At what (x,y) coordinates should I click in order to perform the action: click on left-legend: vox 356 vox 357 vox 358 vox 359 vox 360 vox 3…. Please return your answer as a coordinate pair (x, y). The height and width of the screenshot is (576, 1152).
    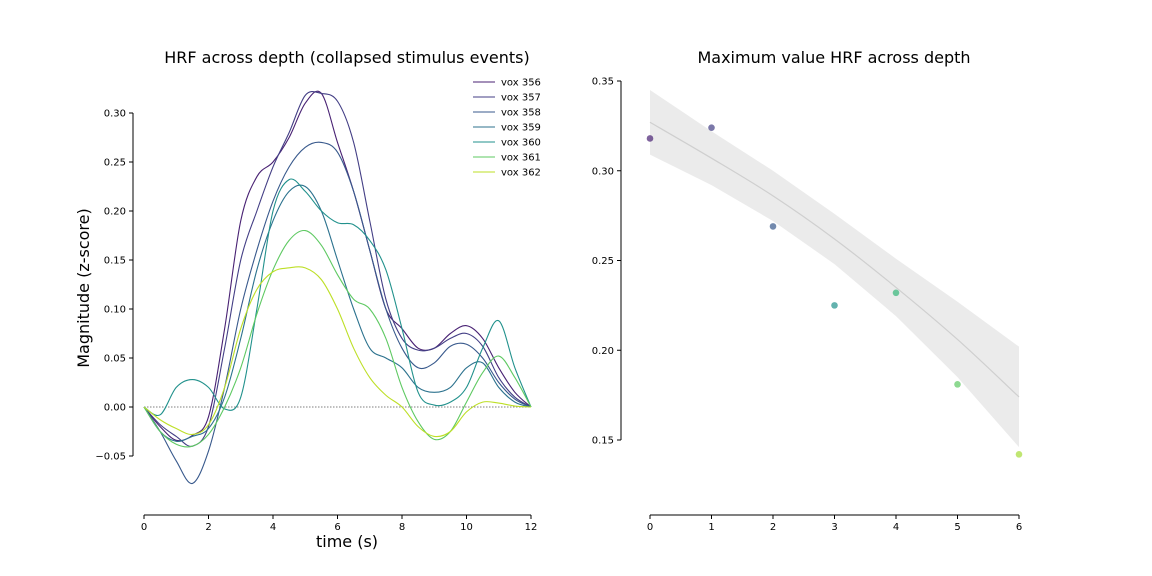
    Looking at the image, I should click on (507, 128).